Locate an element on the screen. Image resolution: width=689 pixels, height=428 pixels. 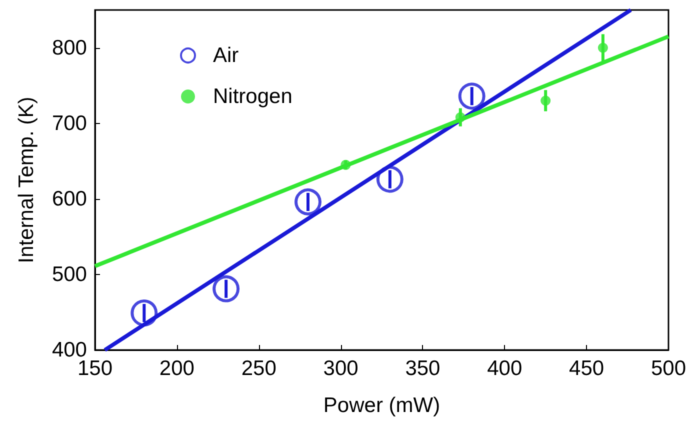
y-axis-title: Internal Temp. (K) is located at coordinates (26, 180).